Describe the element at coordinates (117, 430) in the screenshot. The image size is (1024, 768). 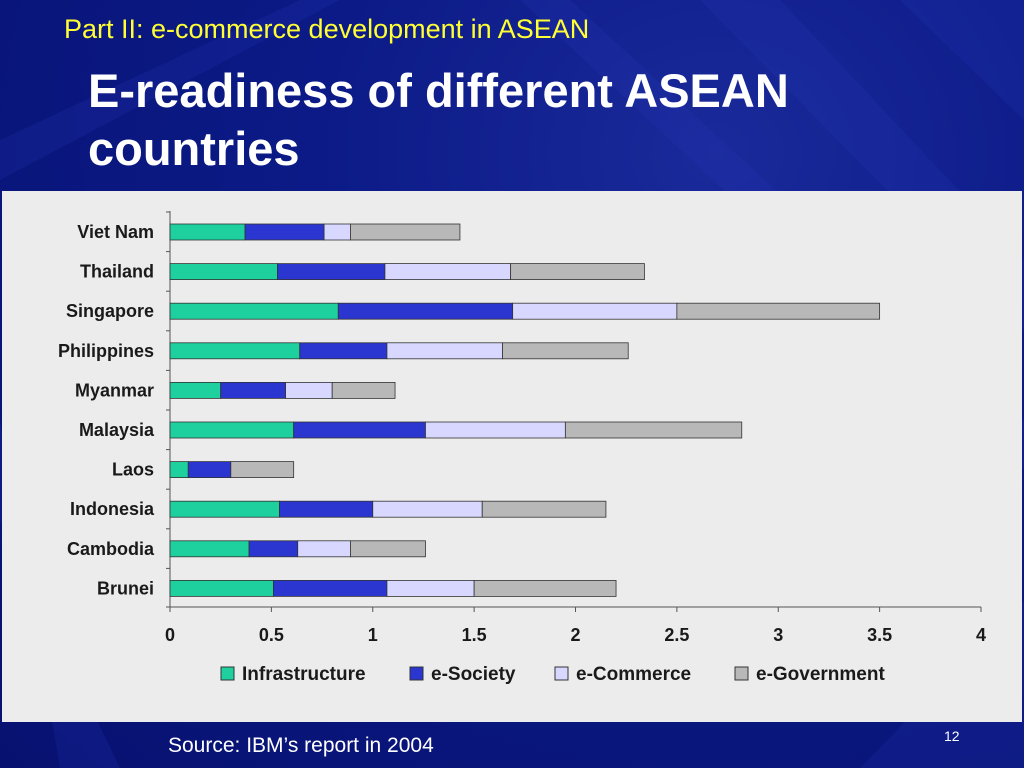
I see `category-label: Malaysia` at that location.